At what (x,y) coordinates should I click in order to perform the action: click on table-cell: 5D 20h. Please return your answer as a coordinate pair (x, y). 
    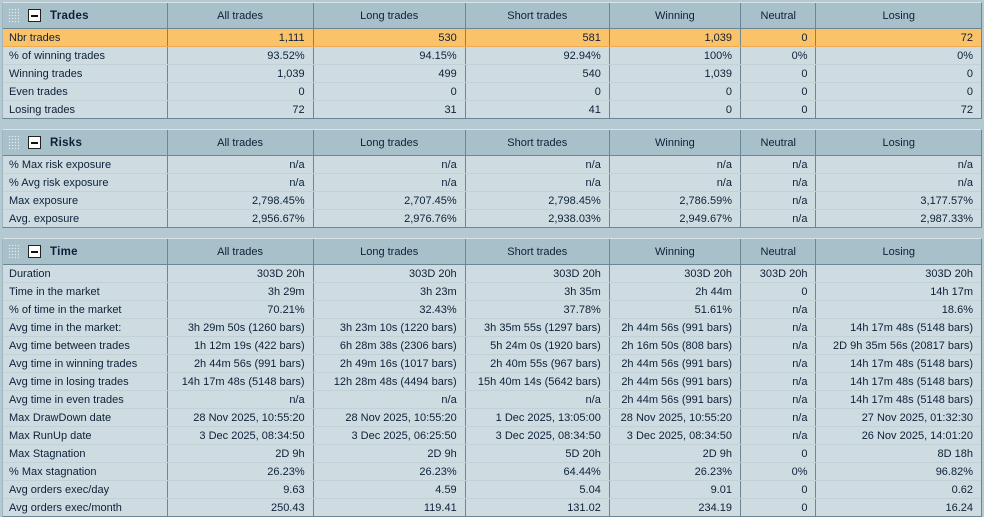
    Looking at the image, I should click on (537, 453).